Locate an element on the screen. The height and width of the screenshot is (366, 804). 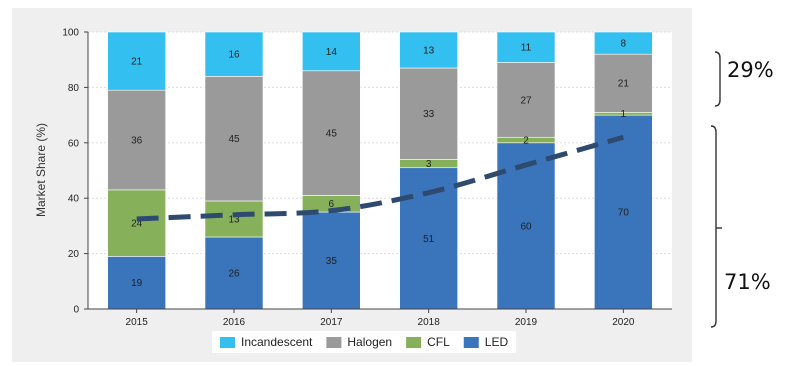
data-label-cfl-2018: 3 is located at coordinates (429, 164).